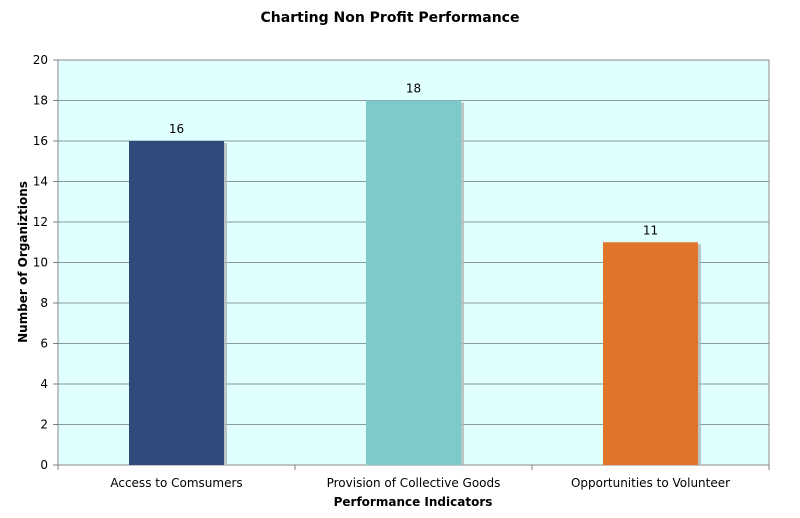 The image size is (800, 518). I want to click on y-tick-label: 10, so click(40, 263).